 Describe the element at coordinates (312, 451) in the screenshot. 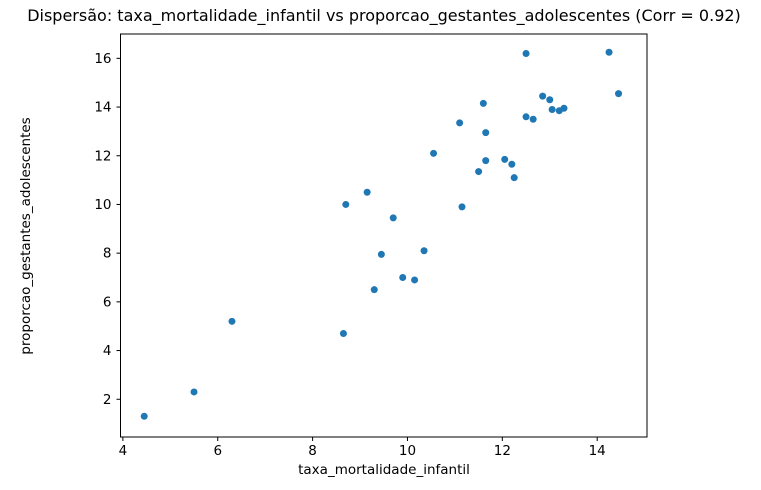

I see `x-tick-label: 8` at that location.